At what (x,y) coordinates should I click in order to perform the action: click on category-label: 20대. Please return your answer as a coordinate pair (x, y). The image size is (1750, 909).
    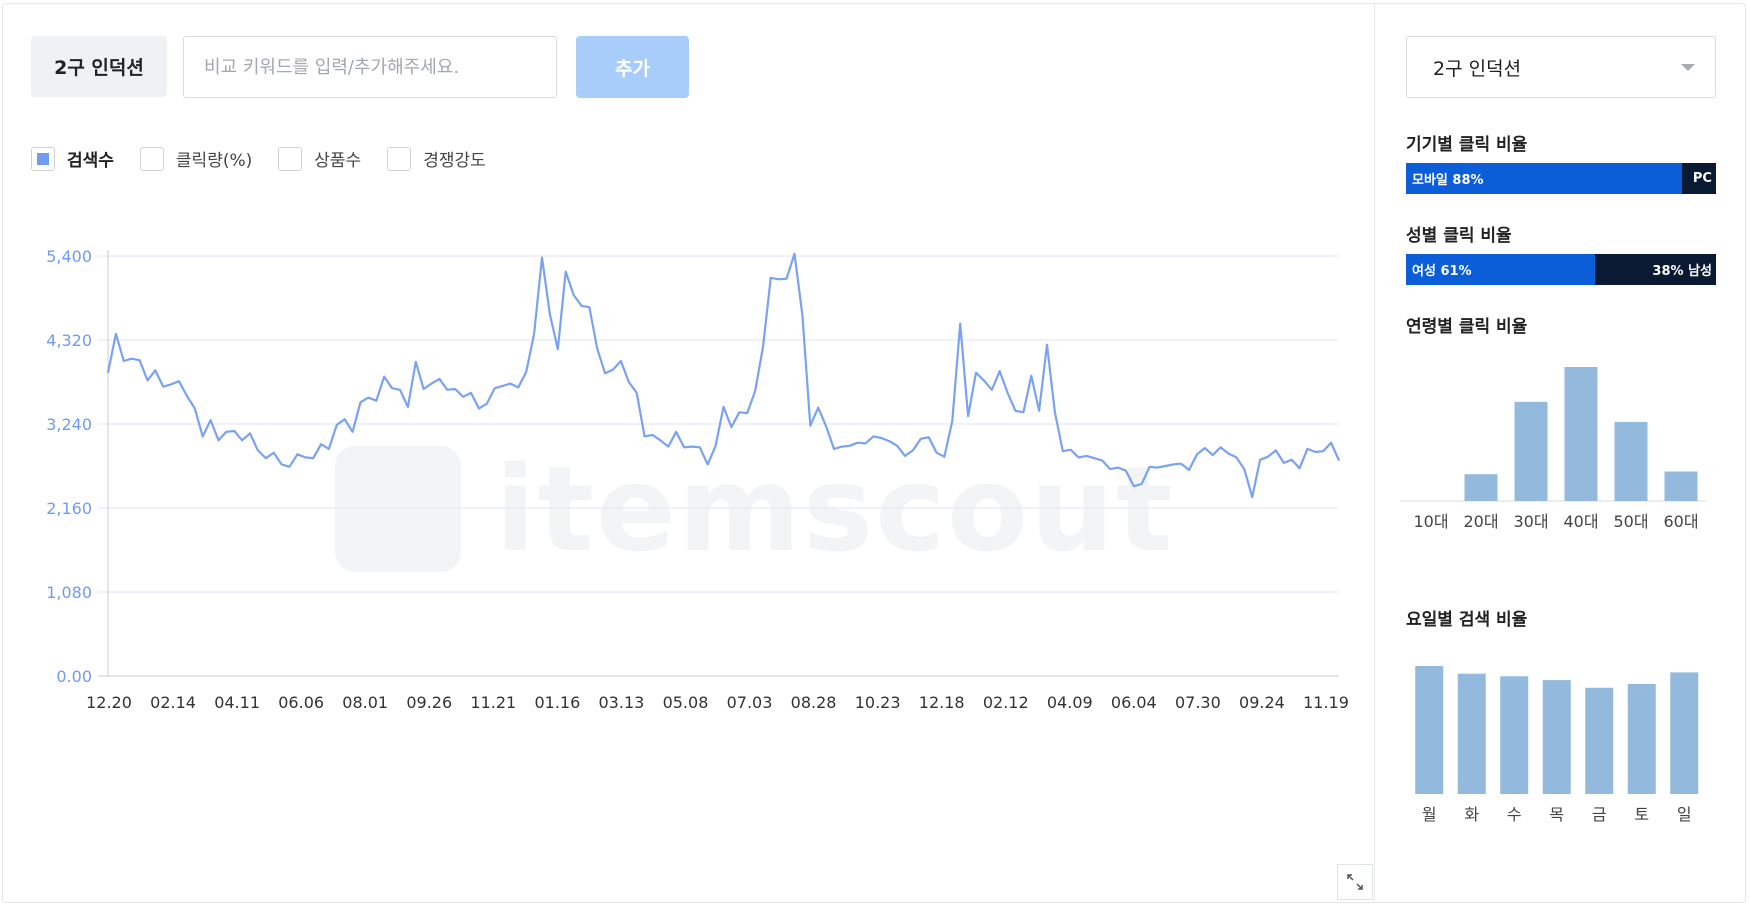
    Looking at the image, I should click on (1480, 521).